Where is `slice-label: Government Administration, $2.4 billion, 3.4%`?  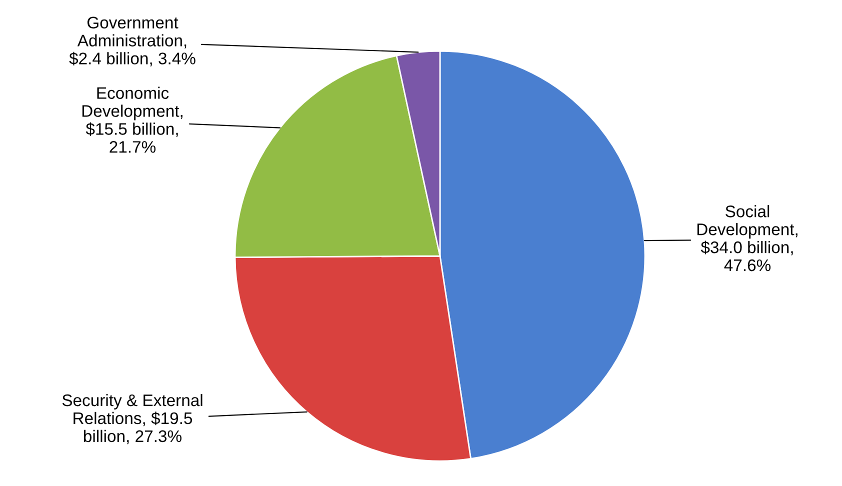
slice-label: Government Administration, $2.4 billion, 3.4% is located at coordinates (132, 41).